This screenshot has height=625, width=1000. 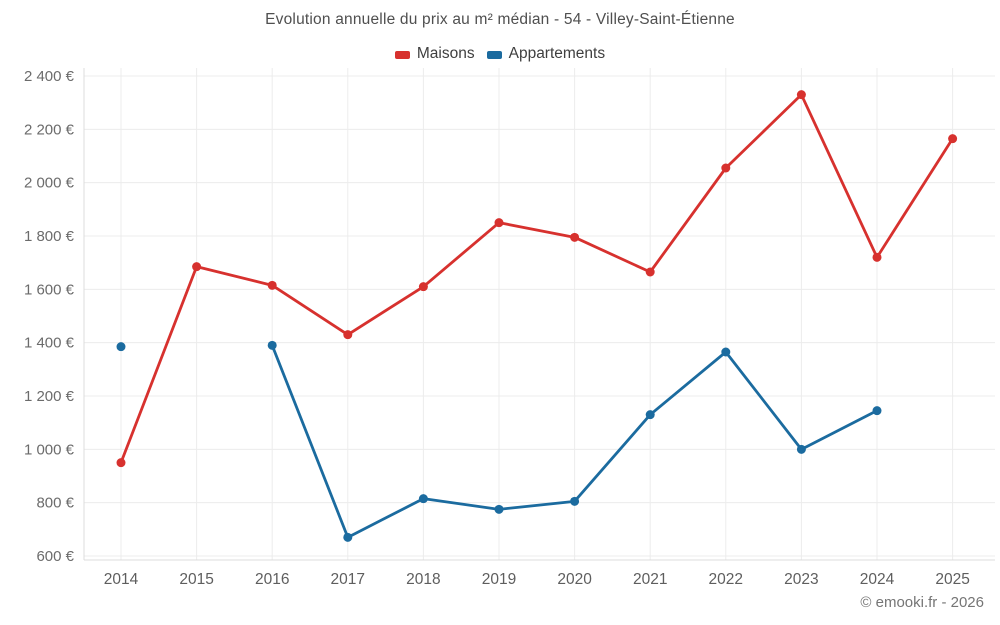 I want to click on maisons-point-2017, so click(x=348, y=335).